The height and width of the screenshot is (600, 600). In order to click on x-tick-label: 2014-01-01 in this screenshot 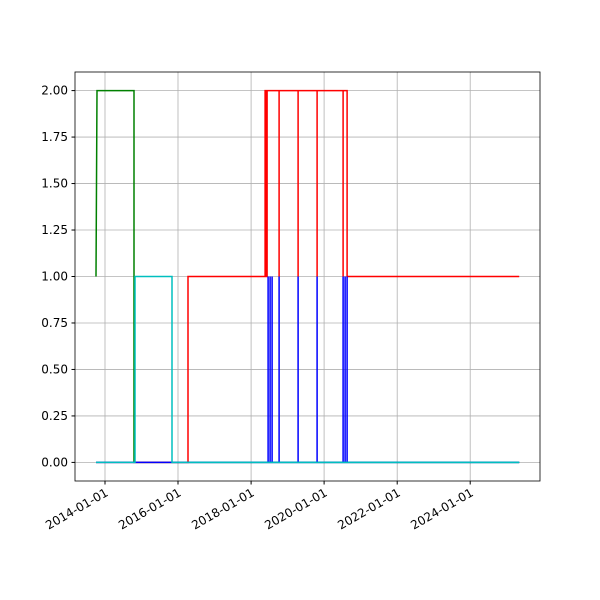, I will do `click(76, 508)`.